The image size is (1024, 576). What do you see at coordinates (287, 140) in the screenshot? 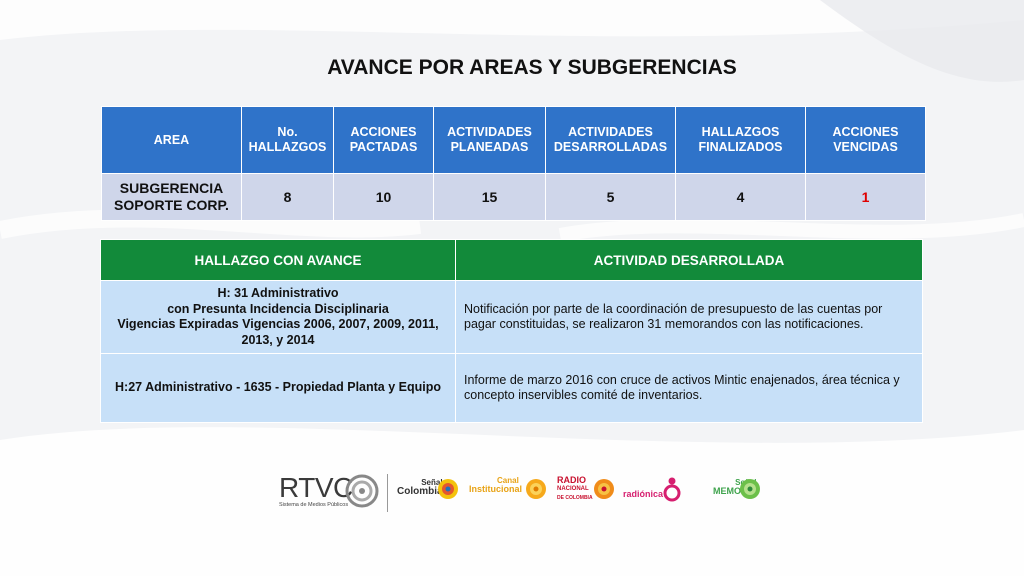
I see `header-no-hallazgos: No. HALLAZGOS` at bounding box center [287, 140].